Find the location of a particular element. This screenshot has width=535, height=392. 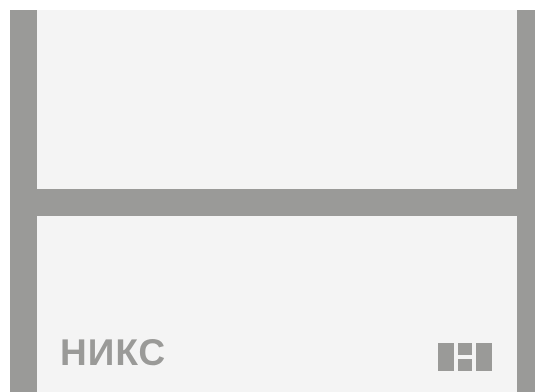

niks-logo-icon is located at coordinates (465, 357).